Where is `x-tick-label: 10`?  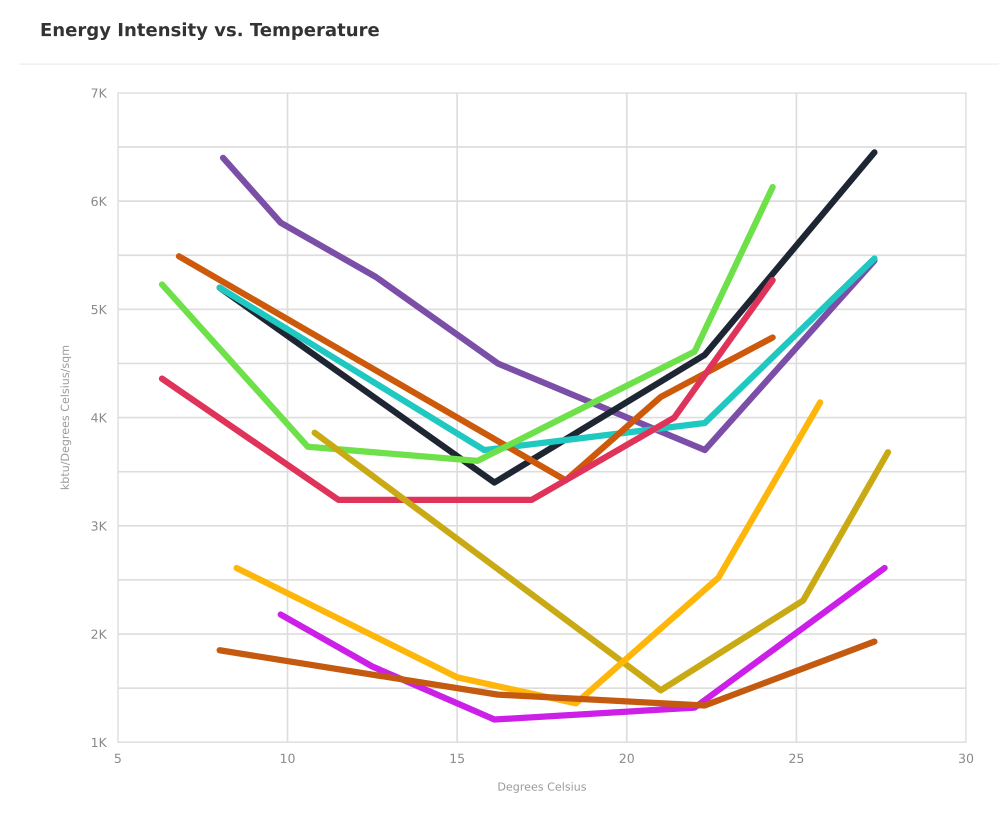
x-tick-label: 10 is located at coordinates (287, 759).